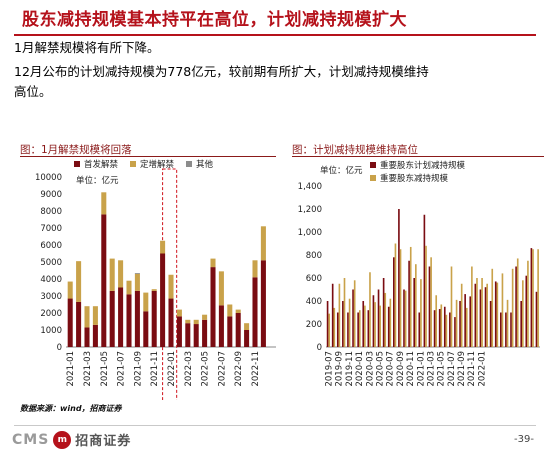  Describe the element at coordinates (416, 305) in the screenshot. I see `bar-2020-12-s1` at that location.